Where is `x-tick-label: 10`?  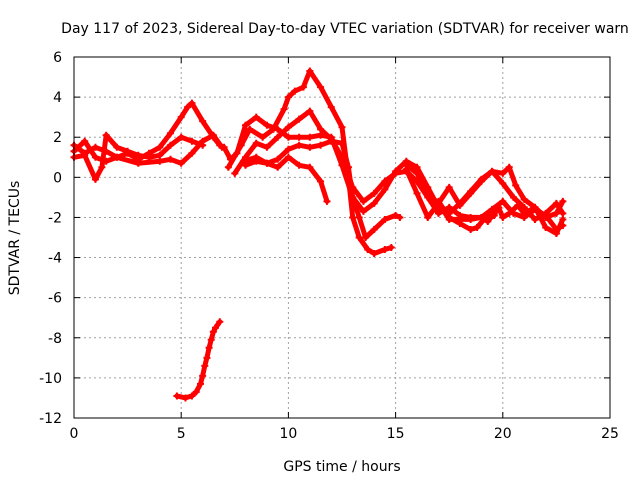 x-tick-label: 10 is located at coordinates (288, 434).